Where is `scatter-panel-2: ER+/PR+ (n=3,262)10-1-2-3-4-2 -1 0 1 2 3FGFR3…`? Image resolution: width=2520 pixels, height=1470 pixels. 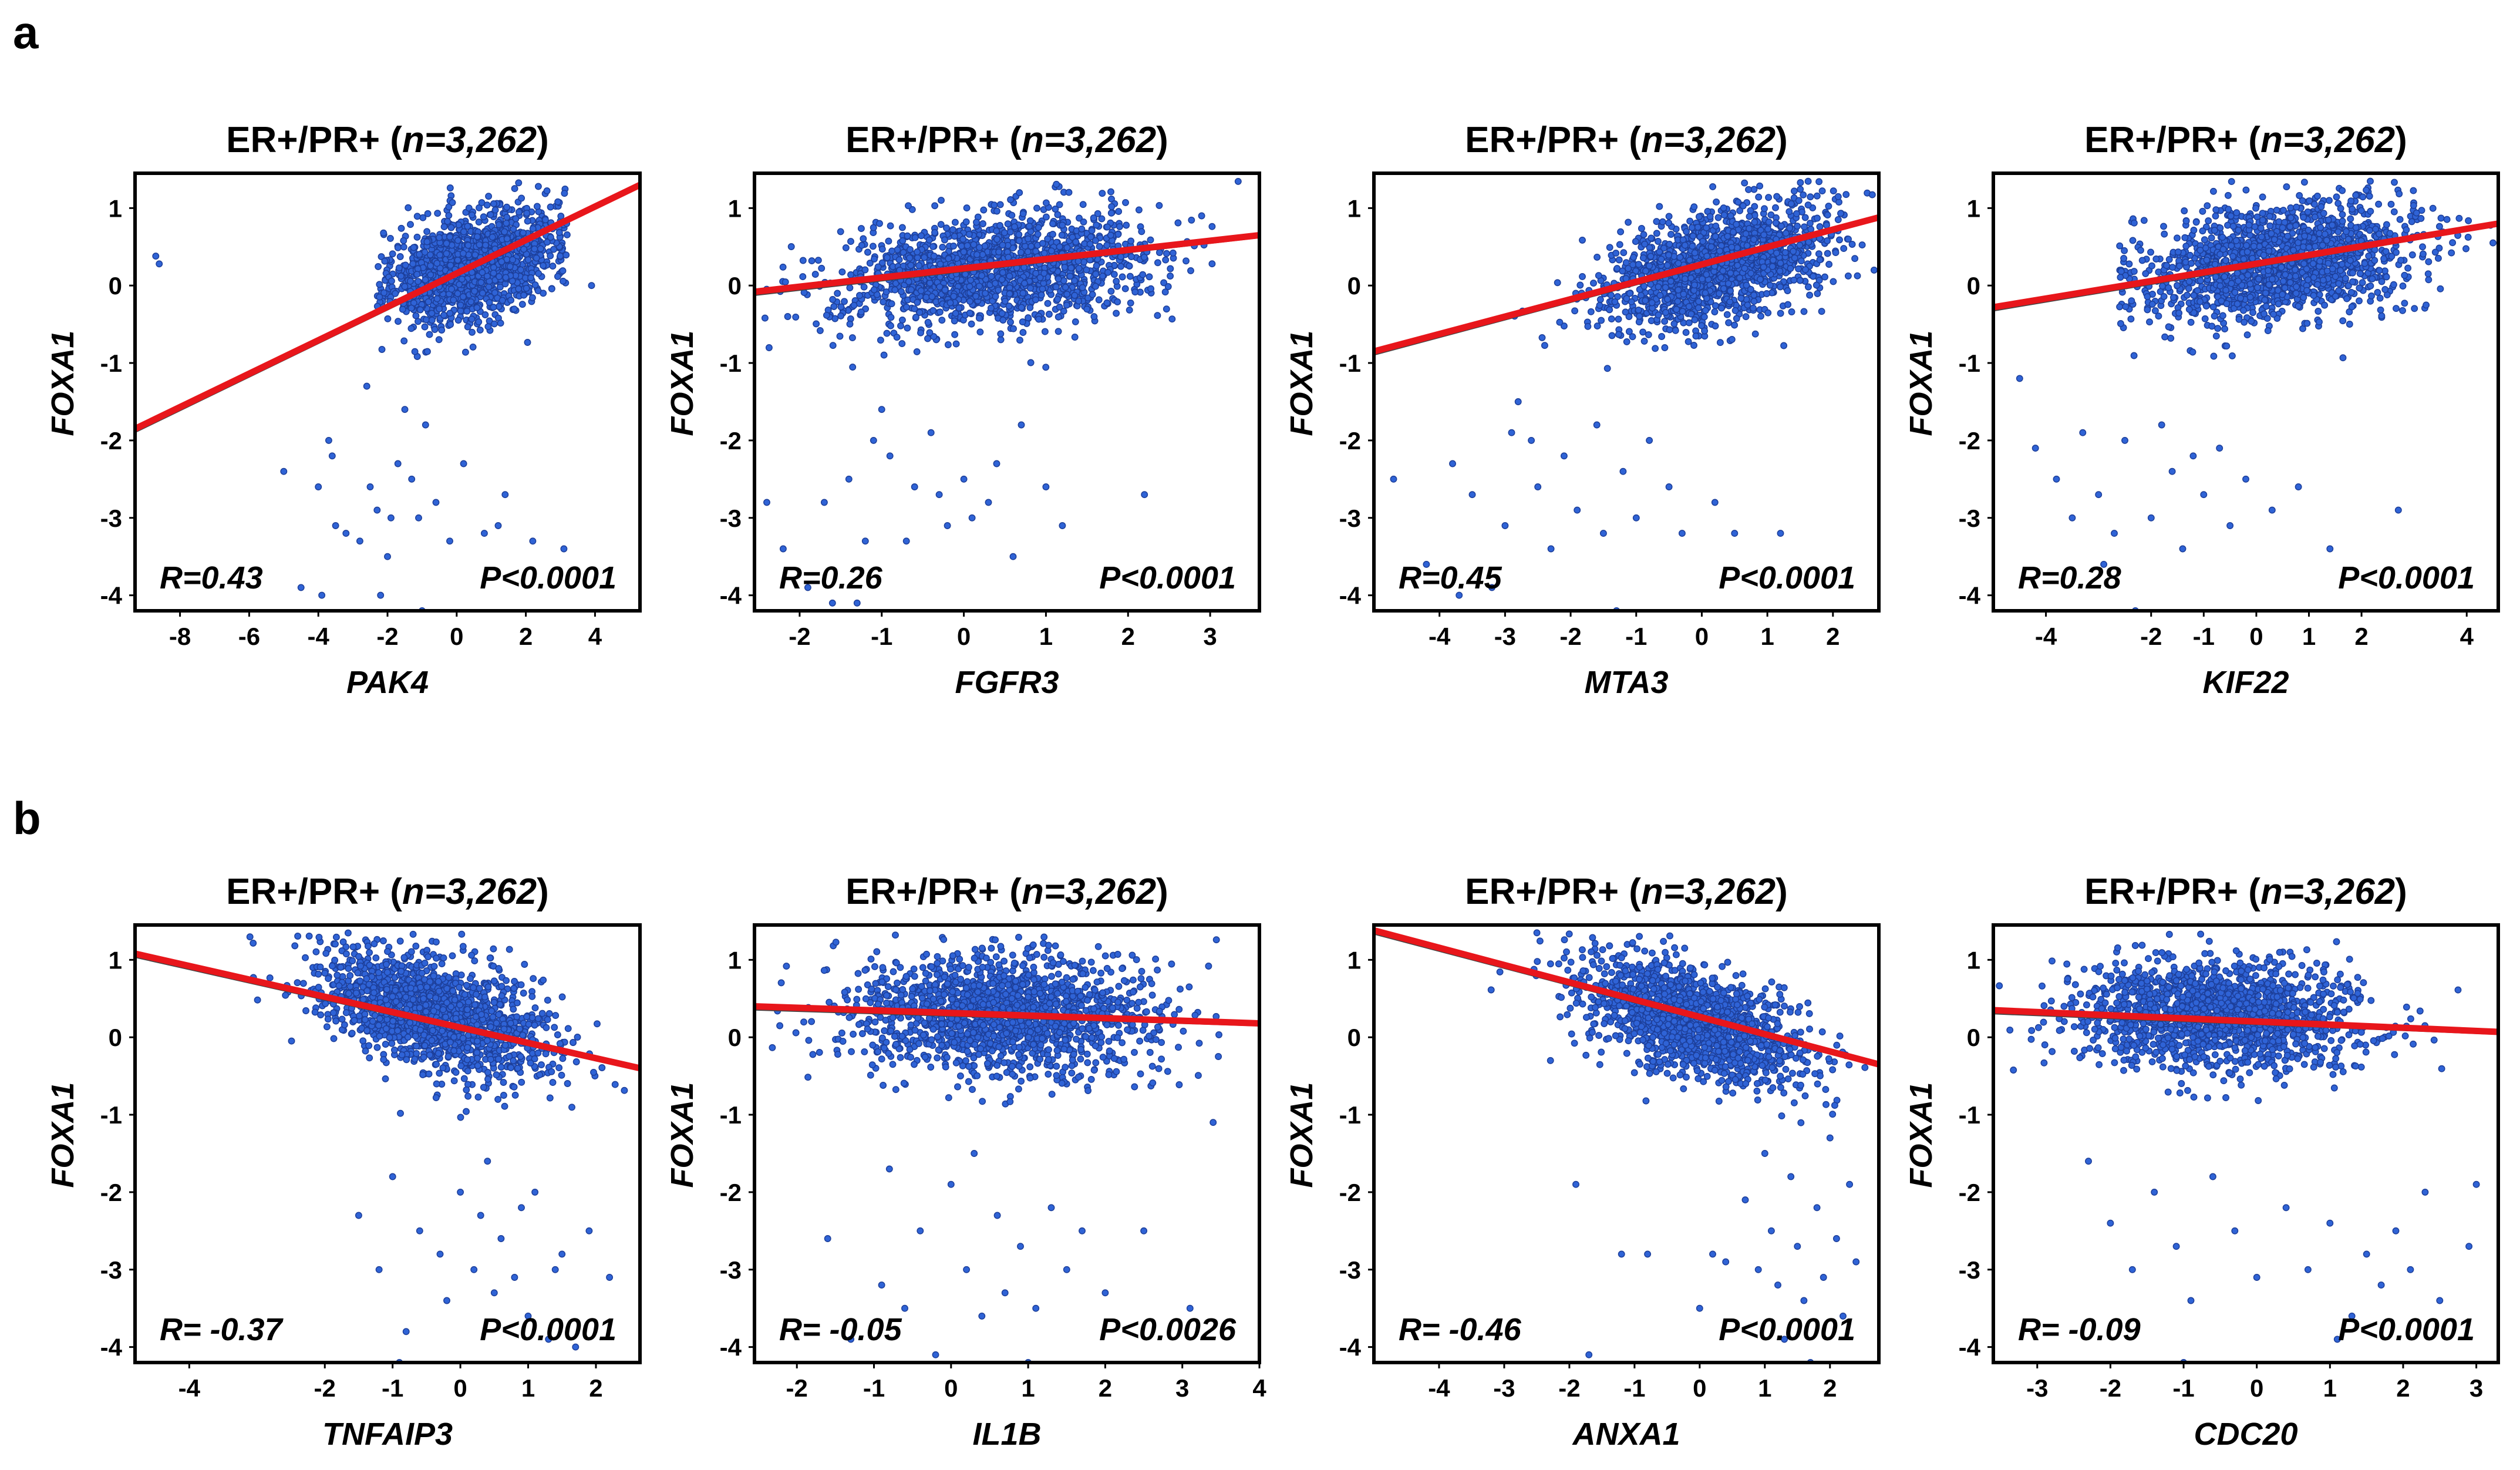
scatter-panel-2: ER+/PR+ (n=3,262)10-1-2-3-4-2 -1 0 1 2 3FGFR3… is located at coordinates (963, 410).